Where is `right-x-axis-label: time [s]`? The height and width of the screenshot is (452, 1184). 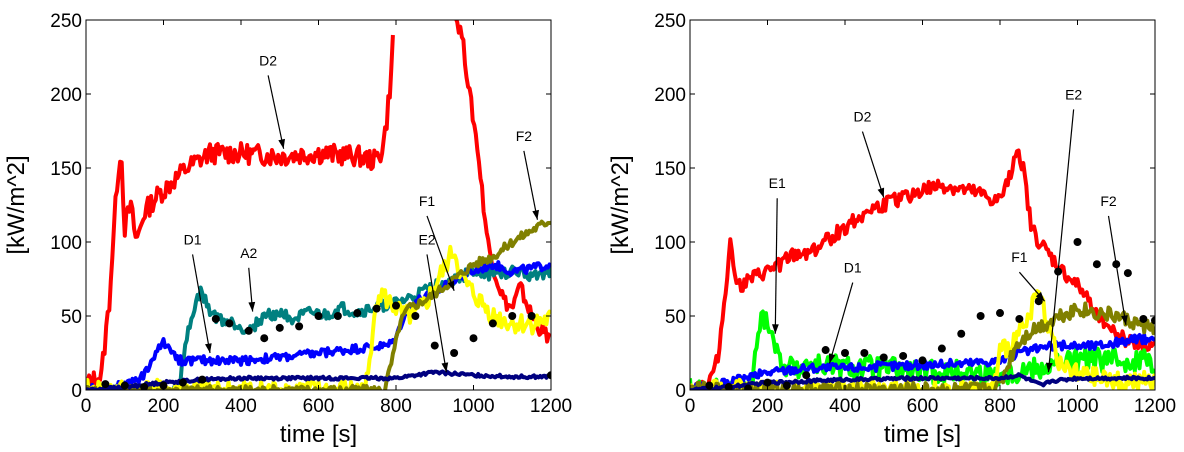 right-x-axis-label: time [s] is located at coordinates (922, 434).